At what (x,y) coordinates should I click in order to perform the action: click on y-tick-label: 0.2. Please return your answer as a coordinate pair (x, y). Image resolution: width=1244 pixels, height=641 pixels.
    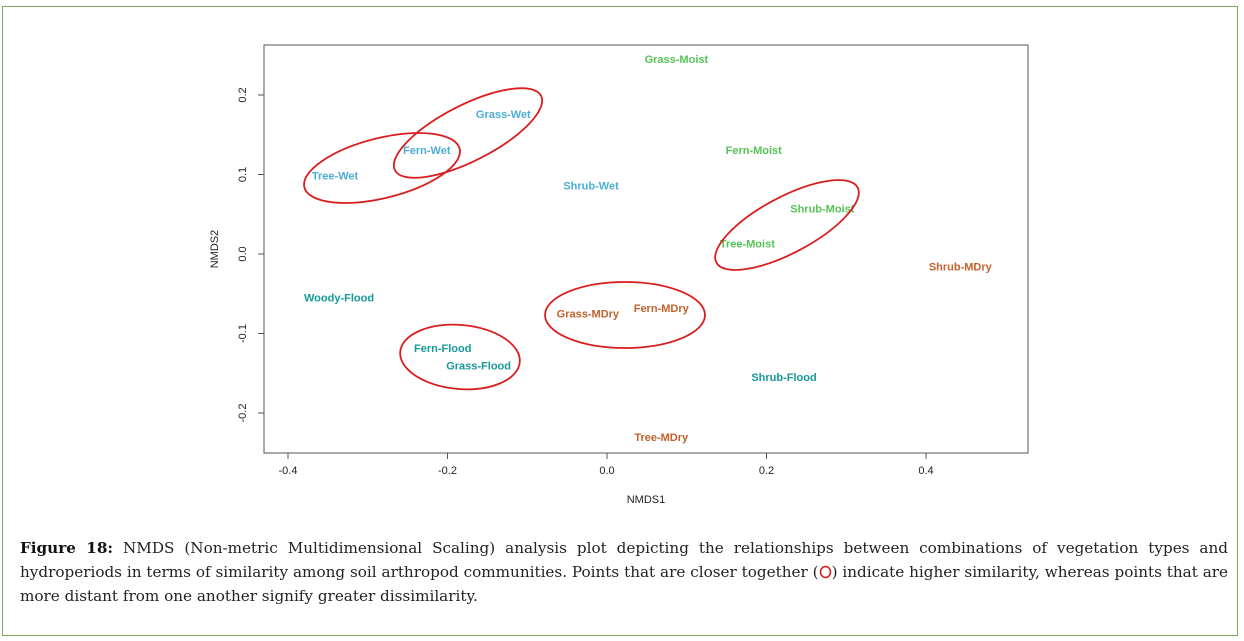
    Looking at the image, I should click on (243, 94).